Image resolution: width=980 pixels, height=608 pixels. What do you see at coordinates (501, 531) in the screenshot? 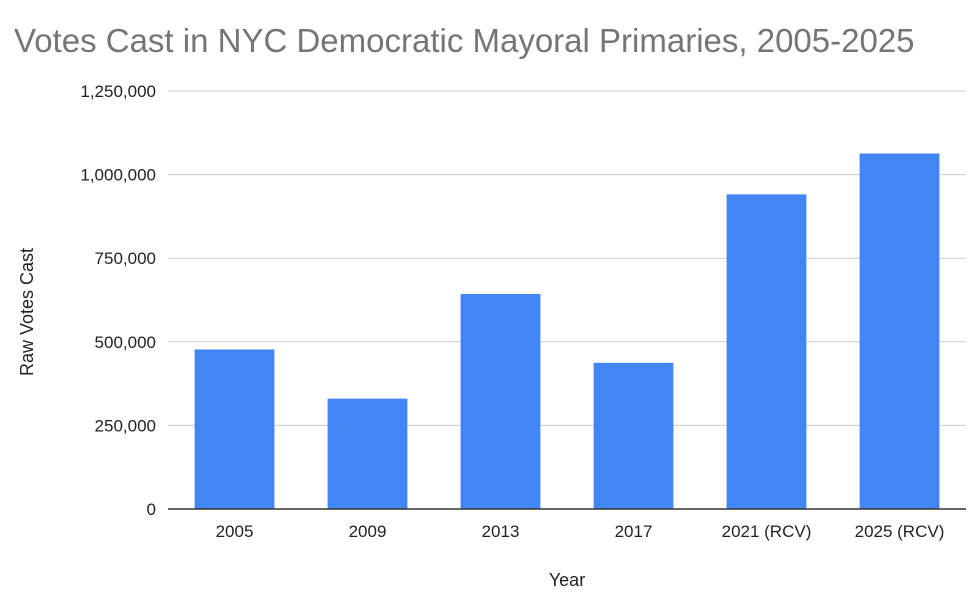
I see `x-tick-label: 2013` at bounding box center [501, 531].